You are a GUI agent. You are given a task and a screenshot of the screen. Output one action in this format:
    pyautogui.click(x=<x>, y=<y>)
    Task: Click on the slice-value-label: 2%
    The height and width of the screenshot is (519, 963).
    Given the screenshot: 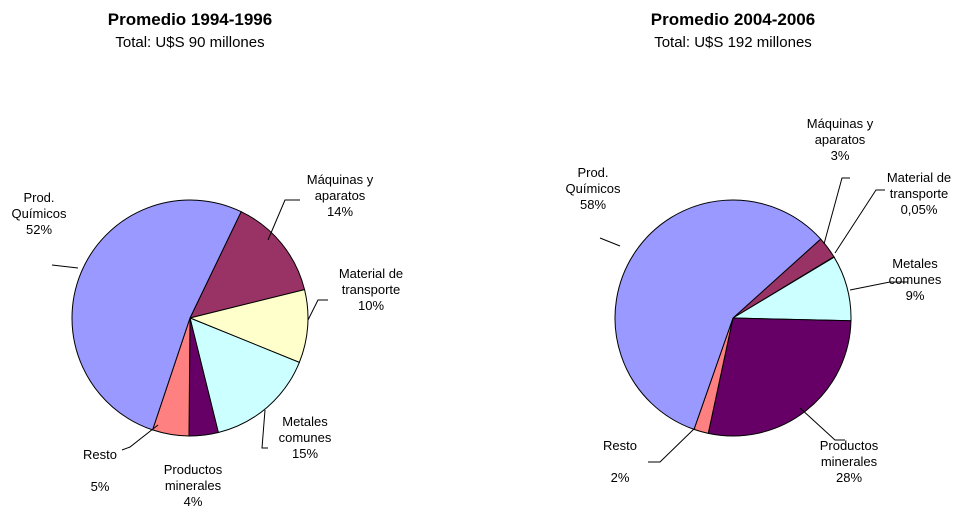 What is the action you would take?
    pyautogui.click(x=620, y=477)
    